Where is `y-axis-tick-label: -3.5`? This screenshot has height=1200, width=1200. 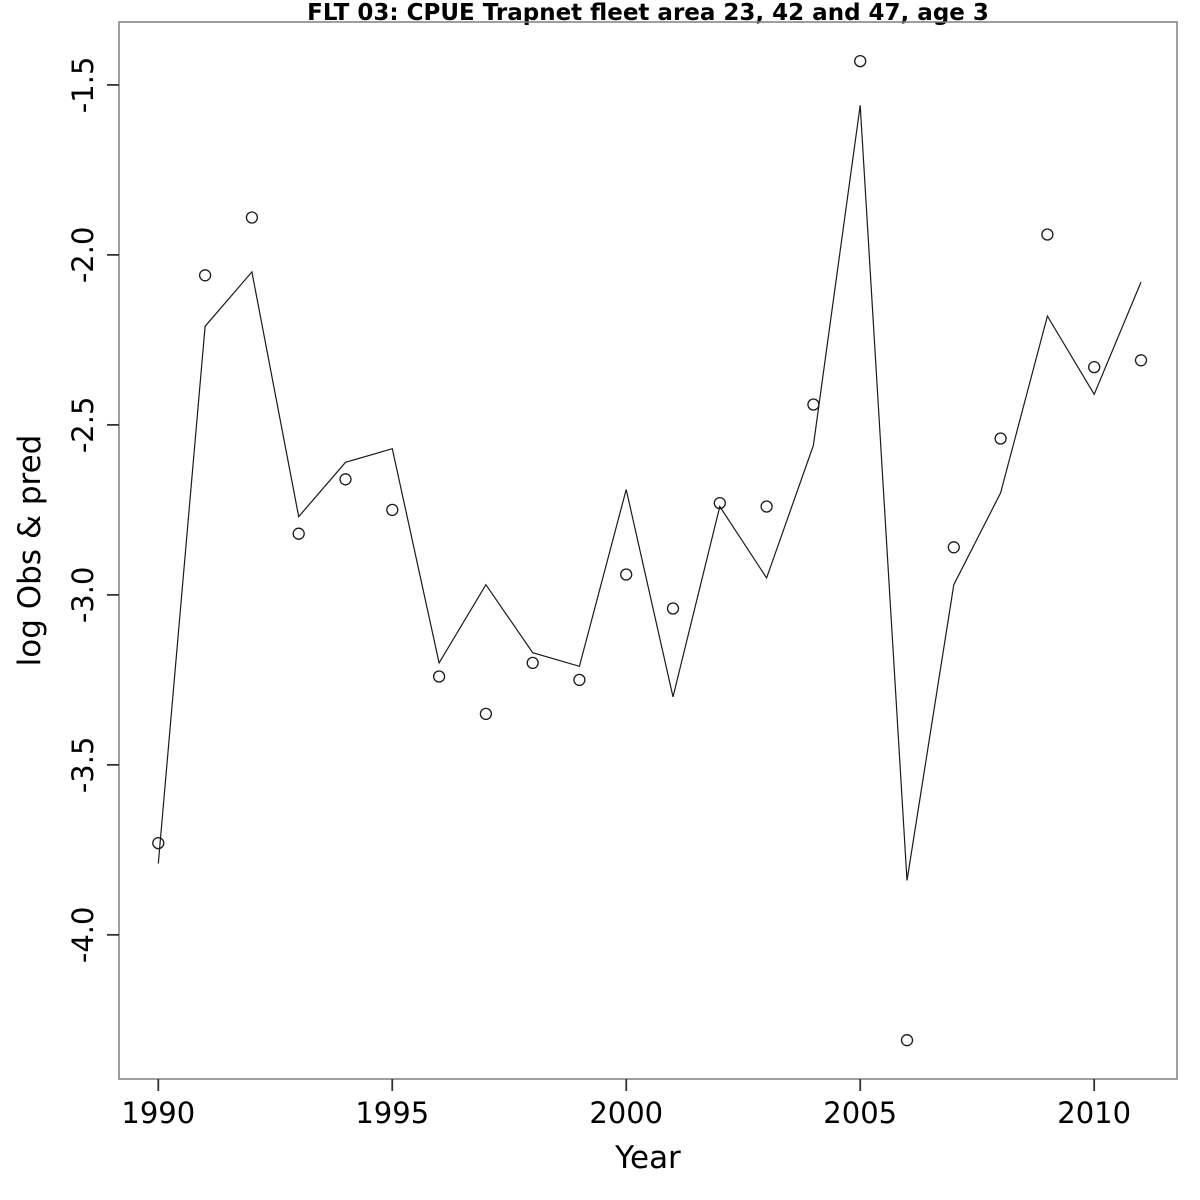 y-axis-tick-label: -3.5 is located at coordinates (83, 765).